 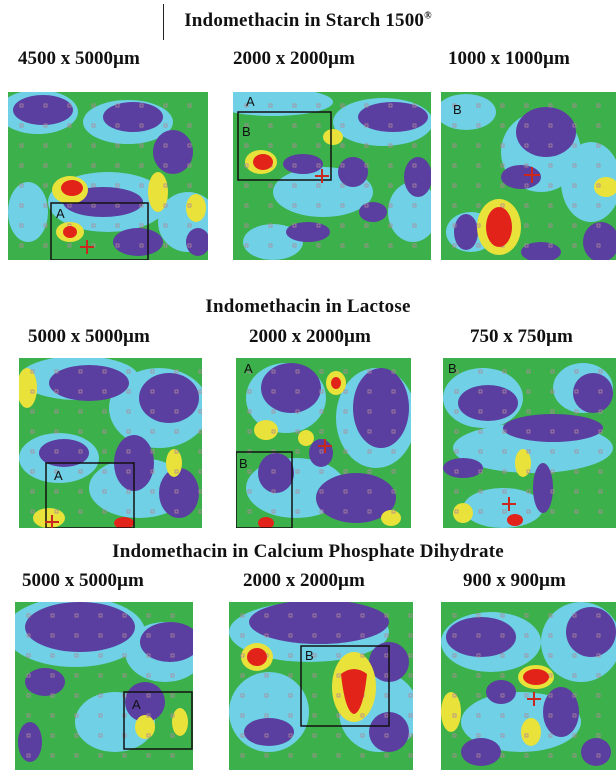 I want to click on map-image: A, so click(x=108, y=176).